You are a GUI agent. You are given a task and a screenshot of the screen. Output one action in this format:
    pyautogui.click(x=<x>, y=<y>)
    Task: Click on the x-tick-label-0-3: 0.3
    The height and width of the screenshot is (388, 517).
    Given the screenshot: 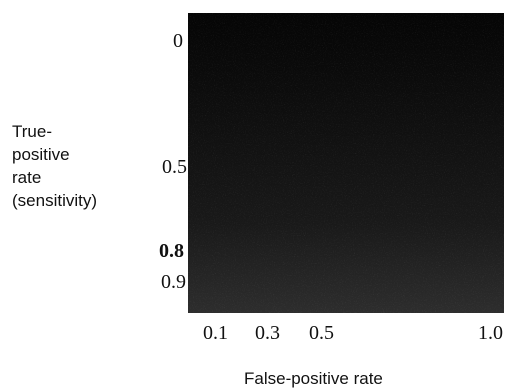 What is the action you would take?
    pyautogui.click(x=267, y=333)
    